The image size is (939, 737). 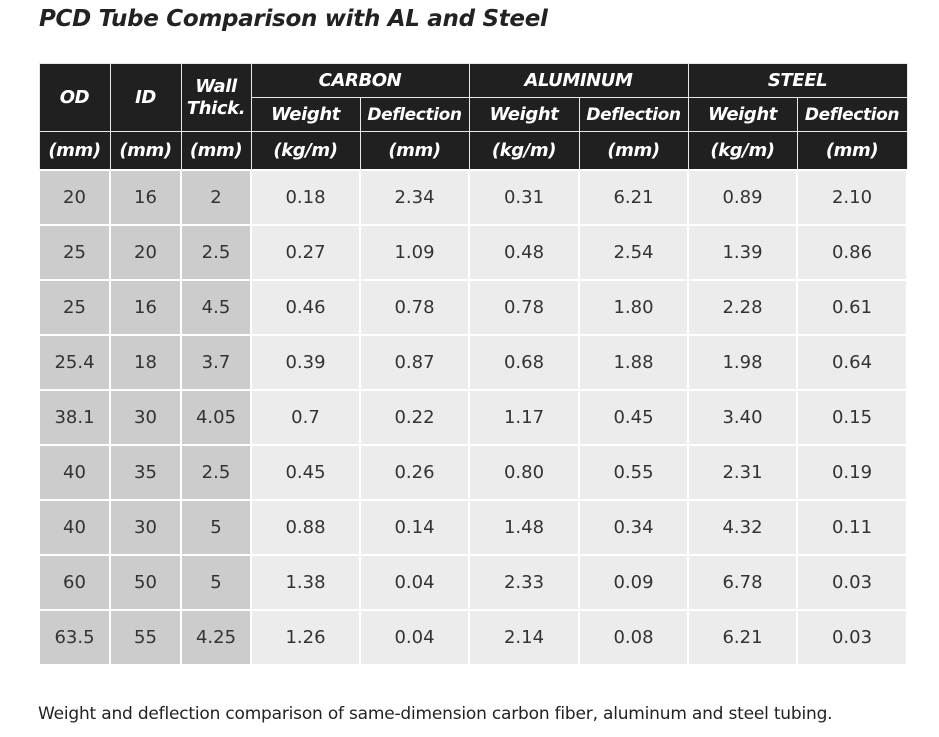 What do you see at coordinates (414, 637) in the screenshot?
I see `cell-carbon-deflection: 0.04` at bounding box center [414, 637].